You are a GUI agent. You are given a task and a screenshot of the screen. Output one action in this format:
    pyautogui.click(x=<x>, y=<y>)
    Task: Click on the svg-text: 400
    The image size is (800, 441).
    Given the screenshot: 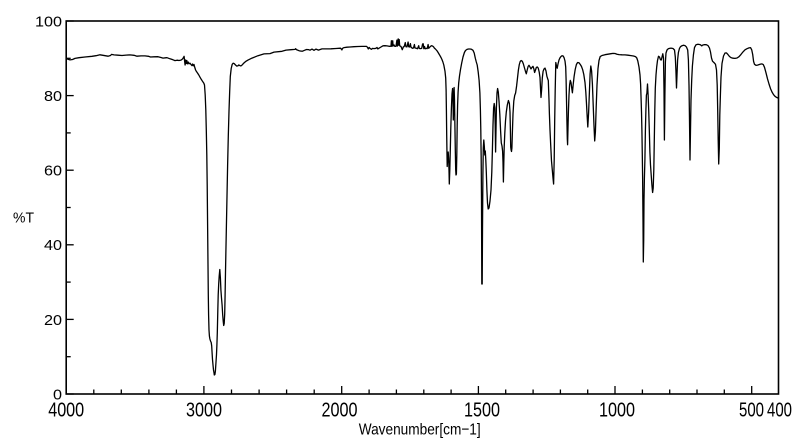 What is the action you would take?
    pyautogui.click(x=779, y=411)
    